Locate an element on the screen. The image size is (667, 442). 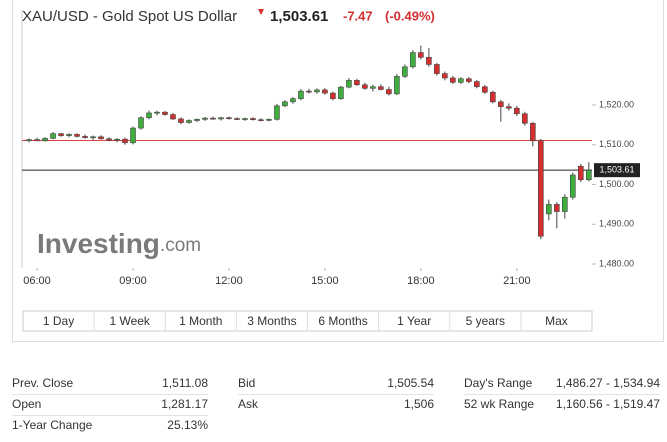
y-tick-label: 1,480.00 is located at coordinates (616, 263).